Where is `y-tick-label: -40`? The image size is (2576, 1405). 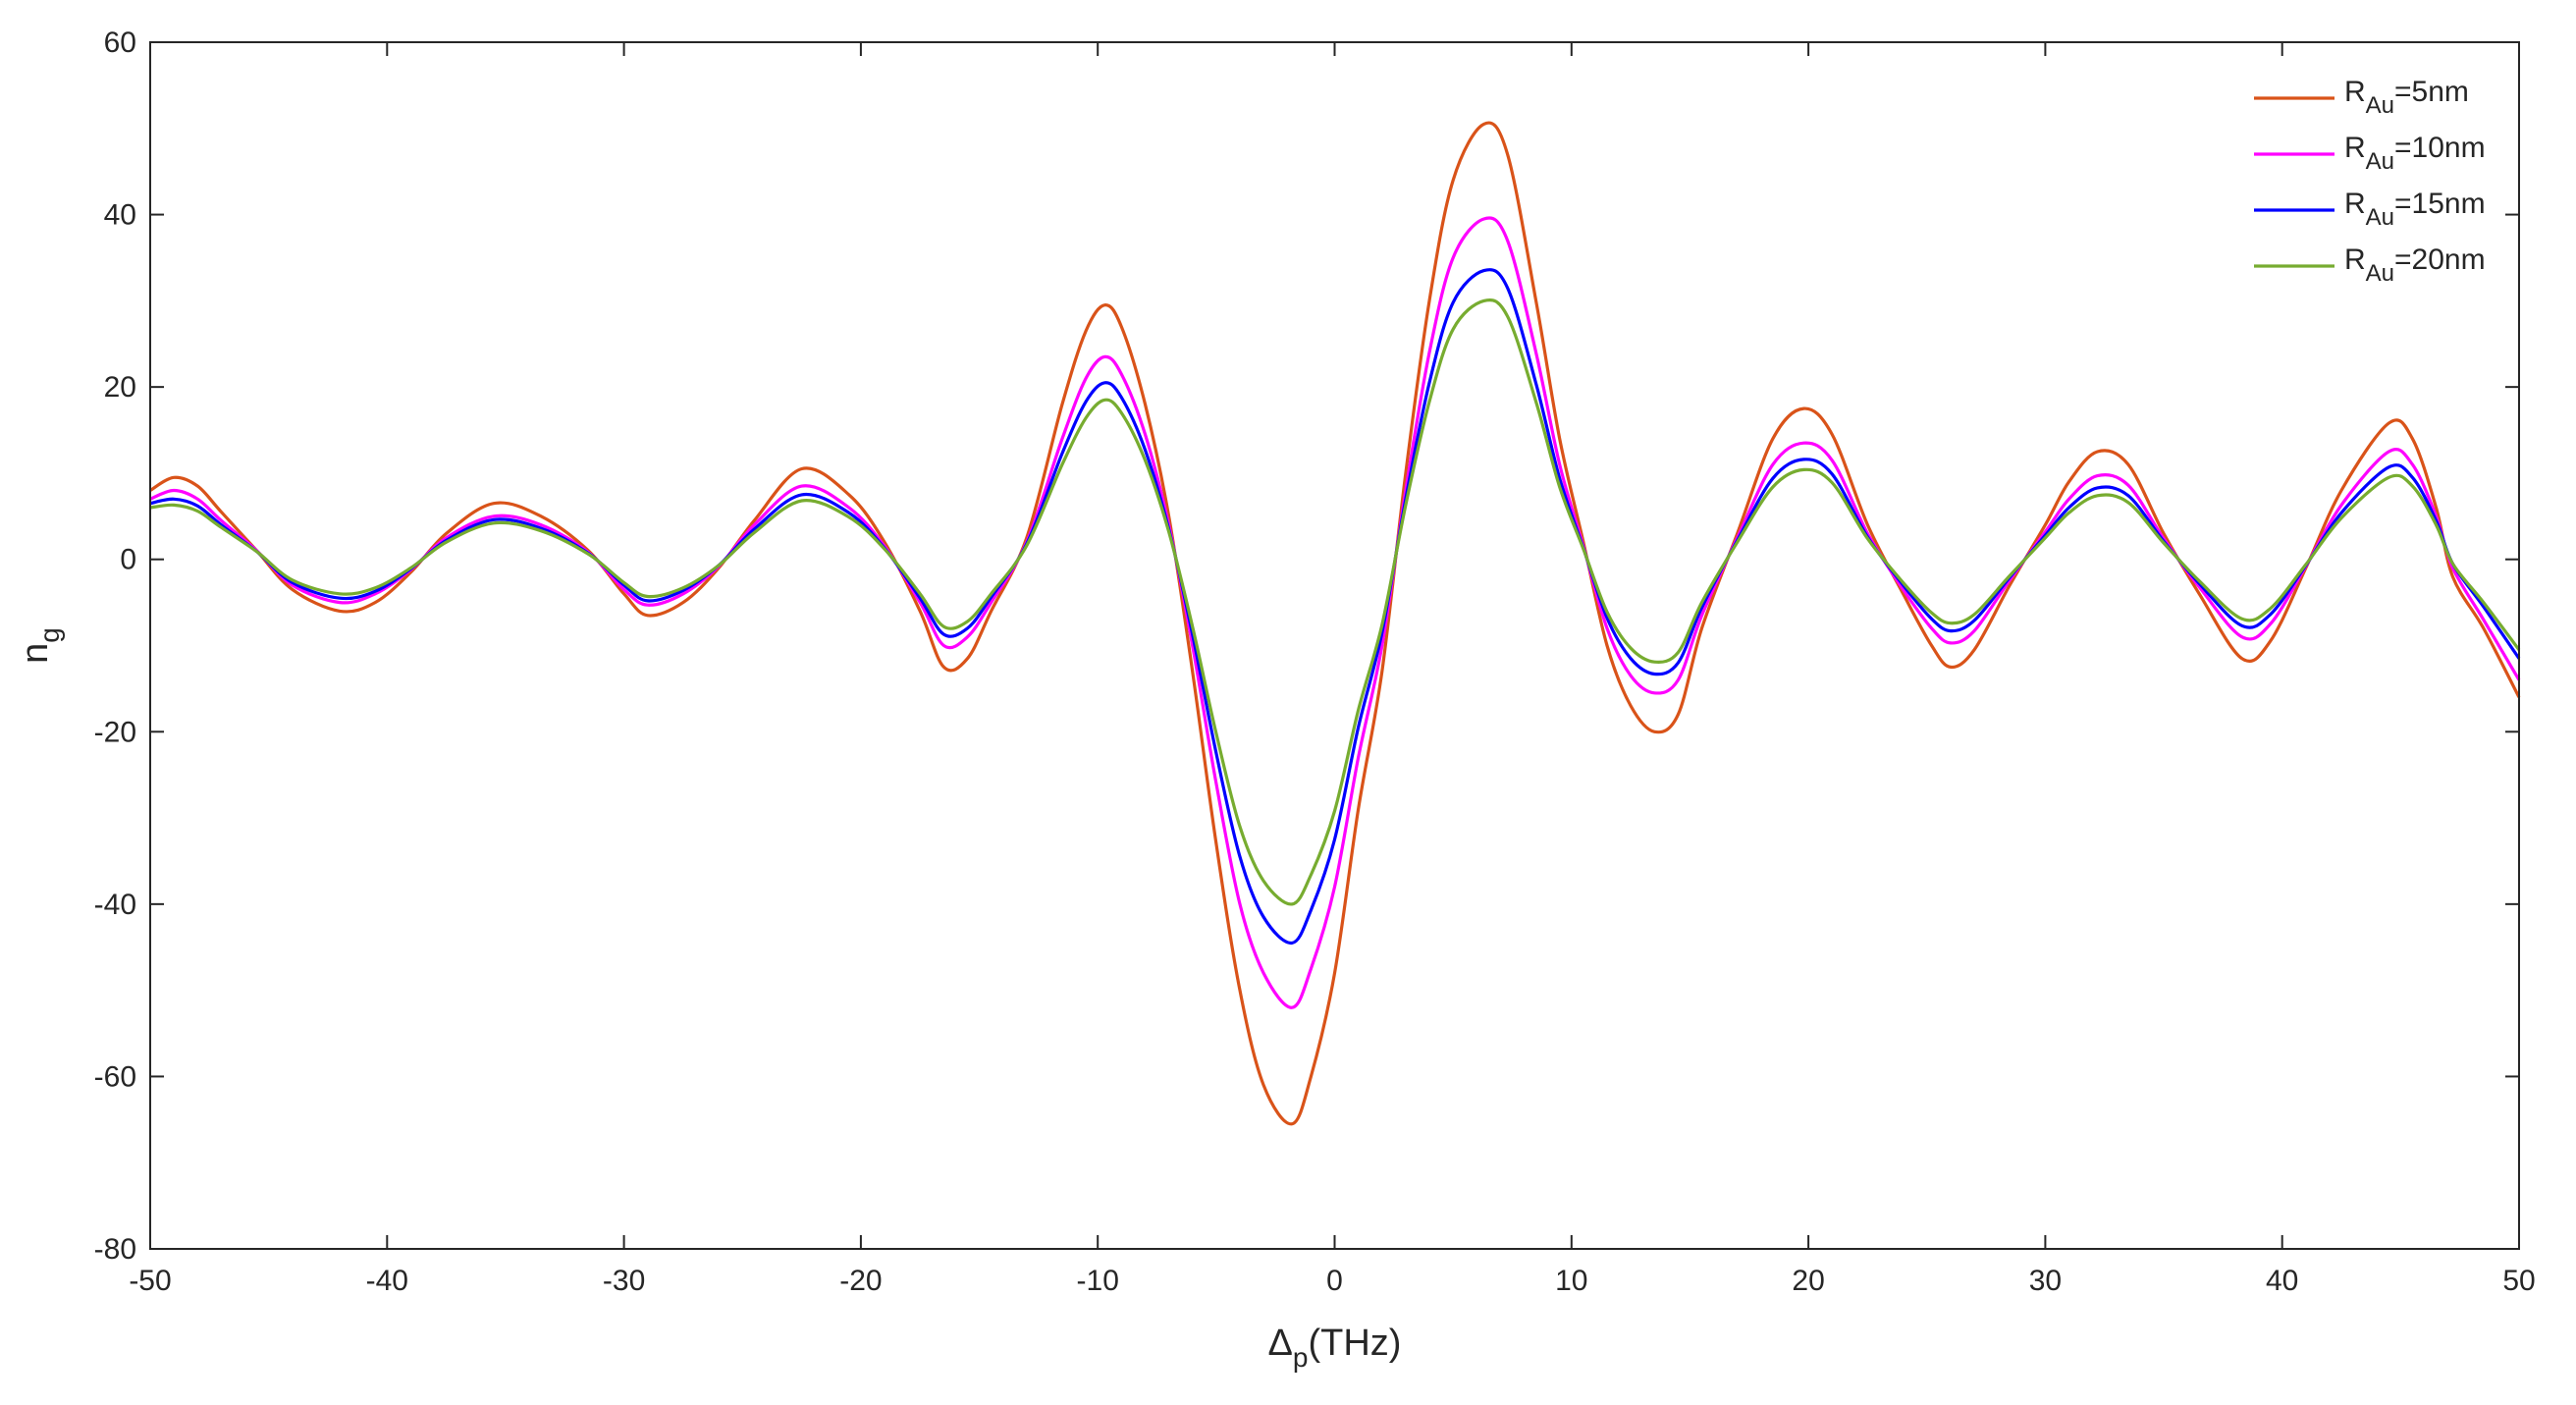 y-tick-label: -40 is located at coordinates (115, 905).